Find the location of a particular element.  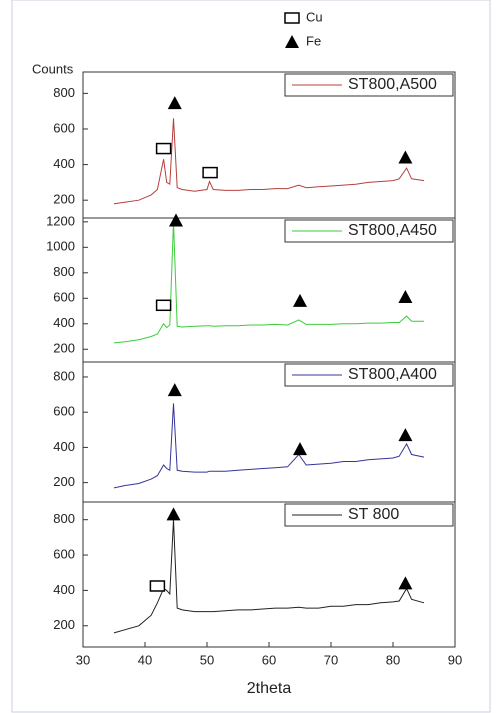

legend-label: ST800,A400 is located at coordinates (392, 374).